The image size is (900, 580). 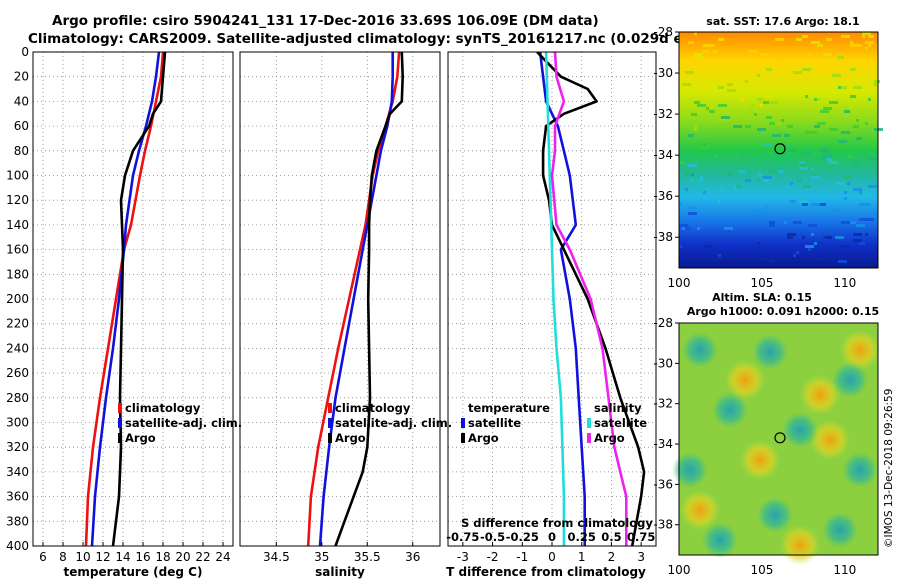 What do you see at coordinates (663, 32) in the screenshot?
I see `lat-tick-label: -28` at bounding box center [663, 32].